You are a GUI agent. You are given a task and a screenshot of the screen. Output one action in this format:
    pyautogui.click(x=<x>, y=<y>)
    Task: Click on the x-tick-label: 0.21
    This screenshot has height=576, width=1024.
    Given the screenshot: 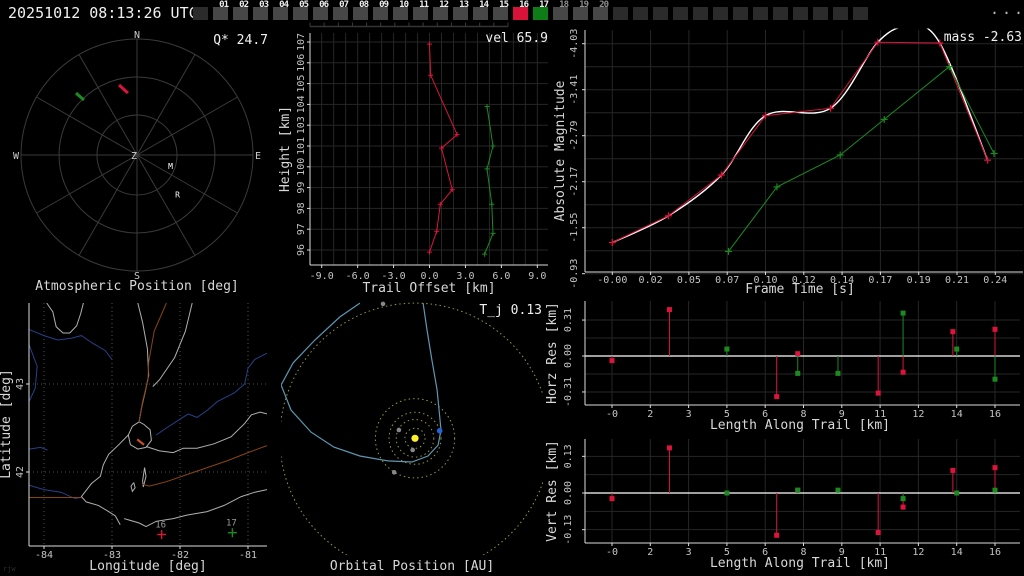 What is the action you would take?
    pyautogui.click(x=957, y=280)
    